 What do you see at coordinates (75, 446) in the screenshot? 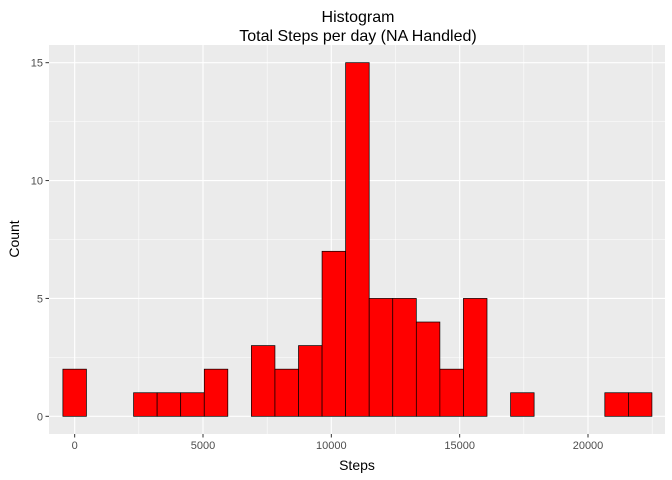
I see `x-tick-label: 0` at bounding box center [75, 446].